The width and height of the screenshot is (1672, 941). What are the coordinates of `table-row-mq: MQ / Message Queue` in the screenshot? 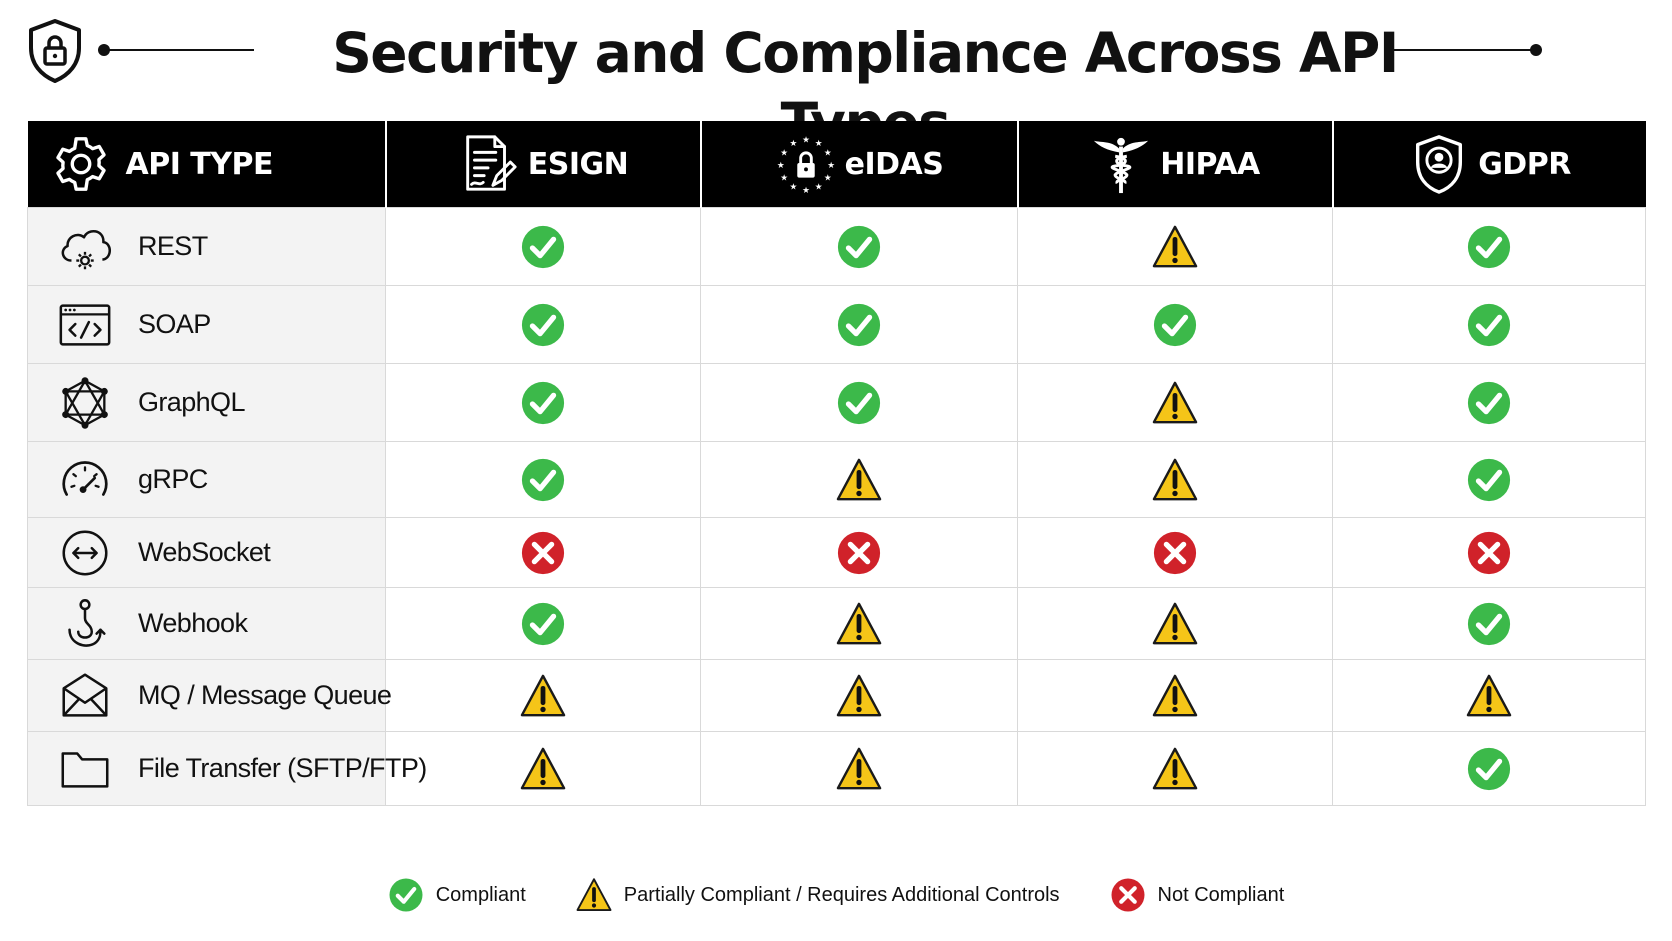 It's located at (836, 695).